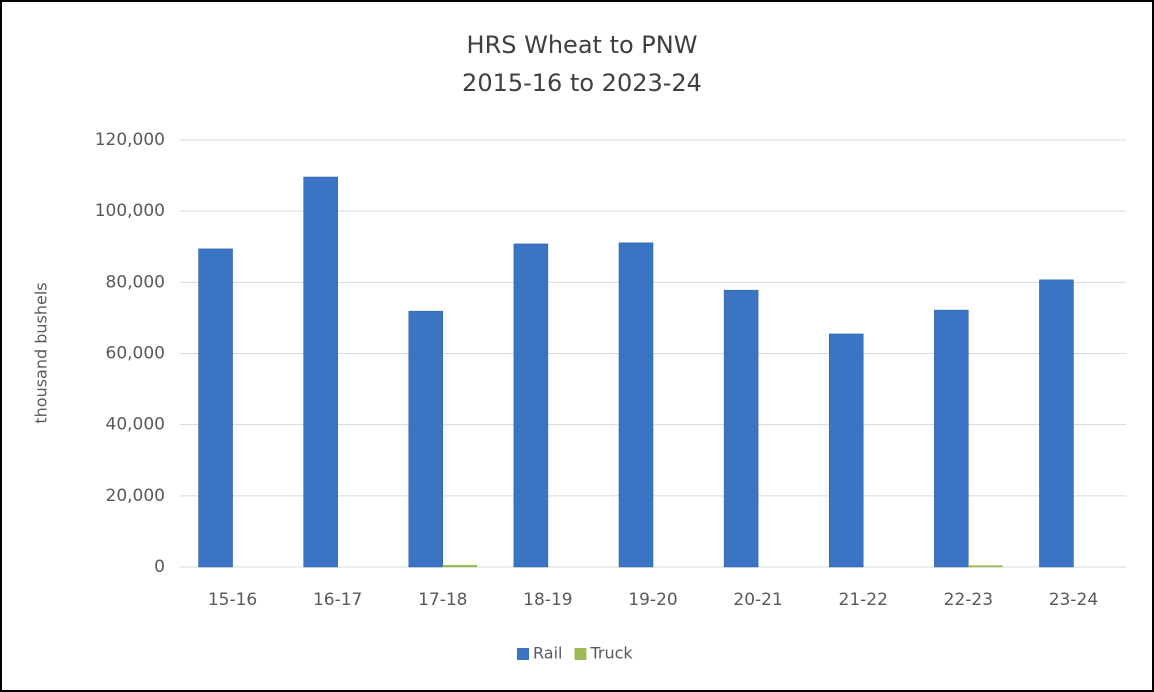 The image size is (1154, 692). What do you see at coordinates (652, 600) in the screenshot?
I see `x-tick-label: 19-20` at bounding box center [652, 600].